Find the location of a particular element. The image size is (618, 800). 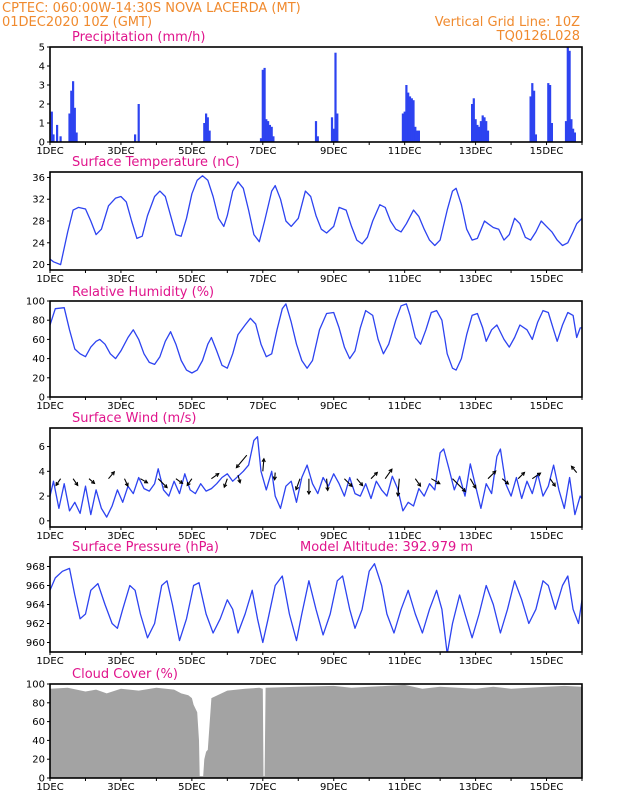

header-grid-line-note: Vertical Grid Line: 10Z is located at coordinates (507, 22).